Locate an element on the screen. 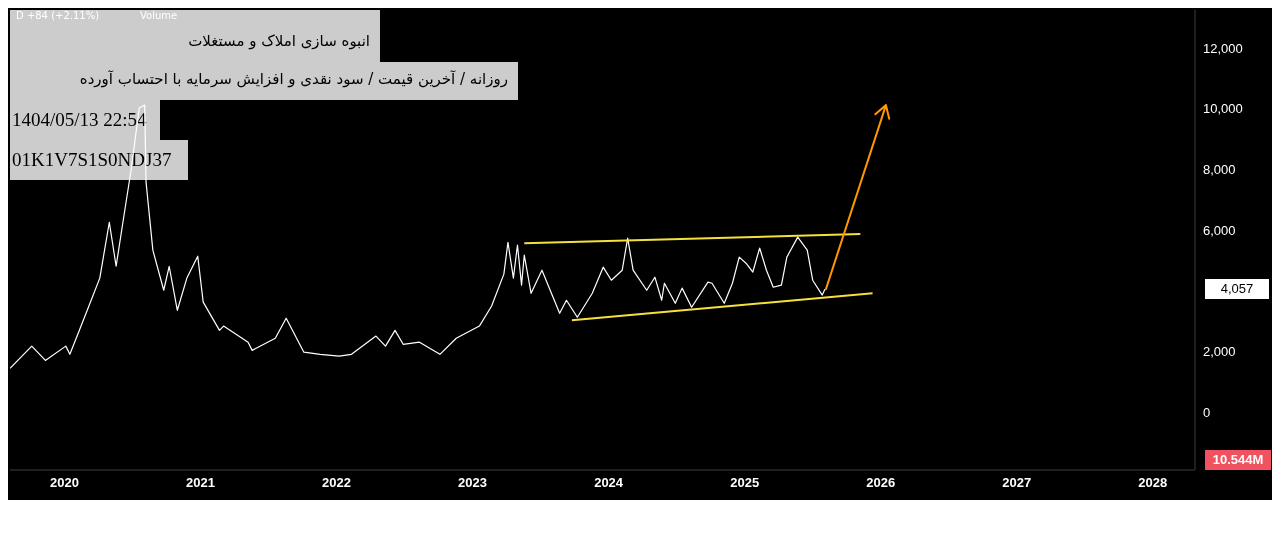 This screenshot has width=1282, height=535. x-tick-label: 2027 is located at coordinates (1017, 483).